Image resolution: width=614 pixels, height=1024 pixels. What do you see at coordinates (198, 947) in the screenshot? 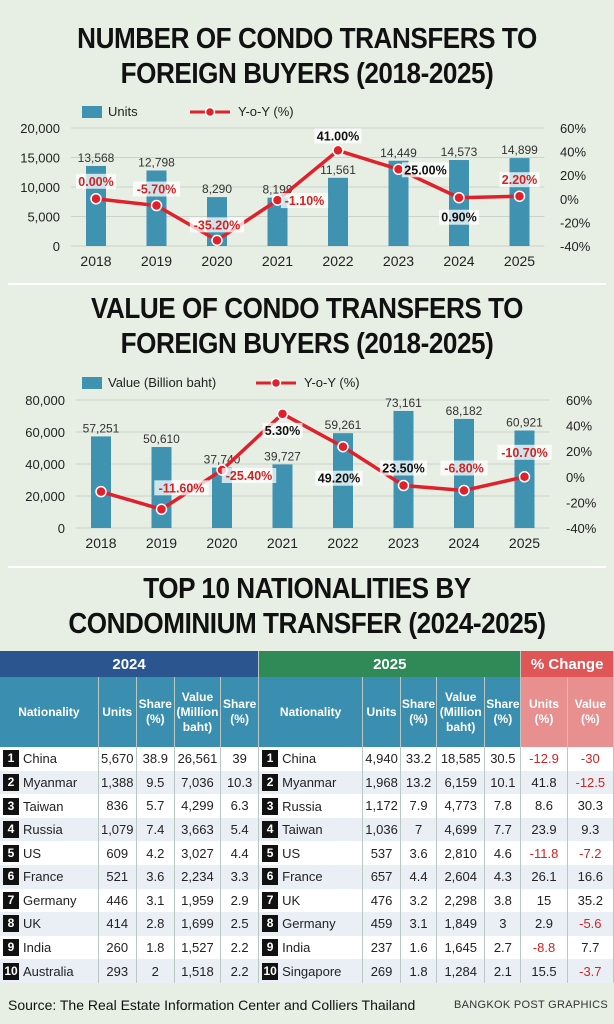
I see `value-2024: 1,527` at bounding box center [198, 947].